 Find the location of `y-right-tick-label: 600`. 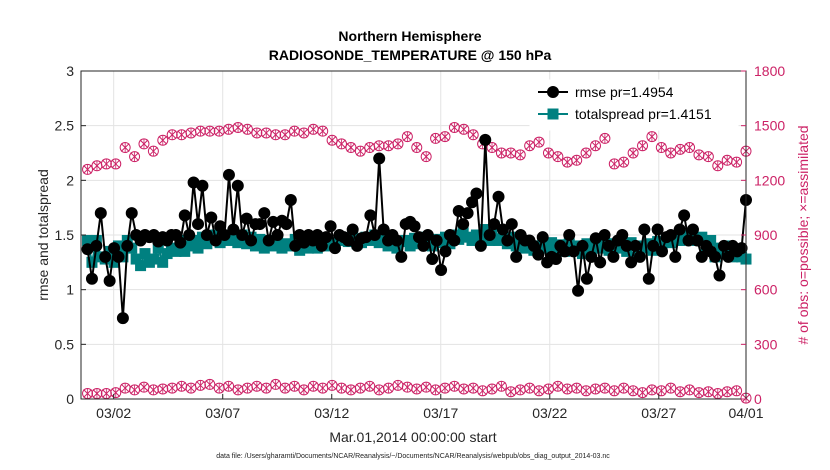

y-right-tick-label: 600 is located at coordinates (766, 290).